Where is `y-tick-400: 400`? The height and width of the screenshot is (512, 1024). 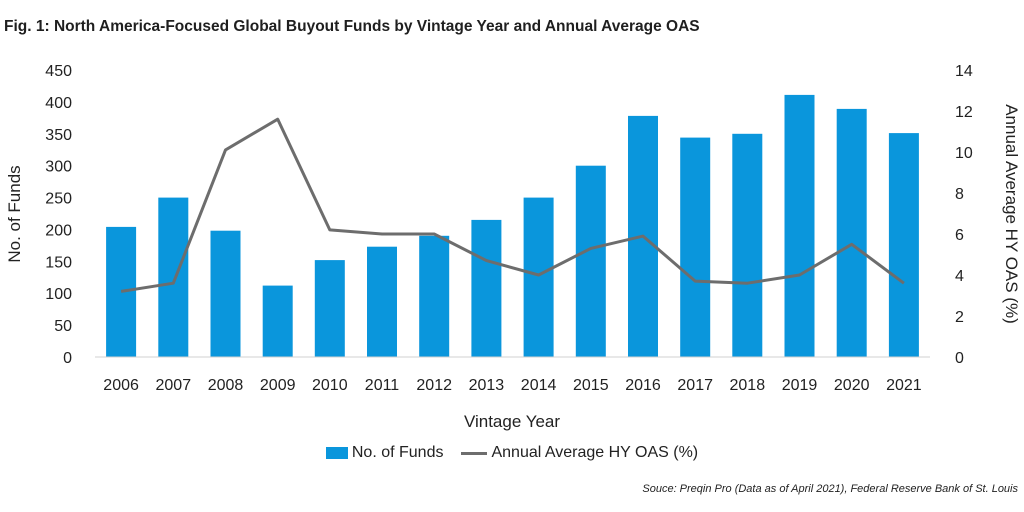
y-tick-400: 400 is located at coordinates (58, 103).